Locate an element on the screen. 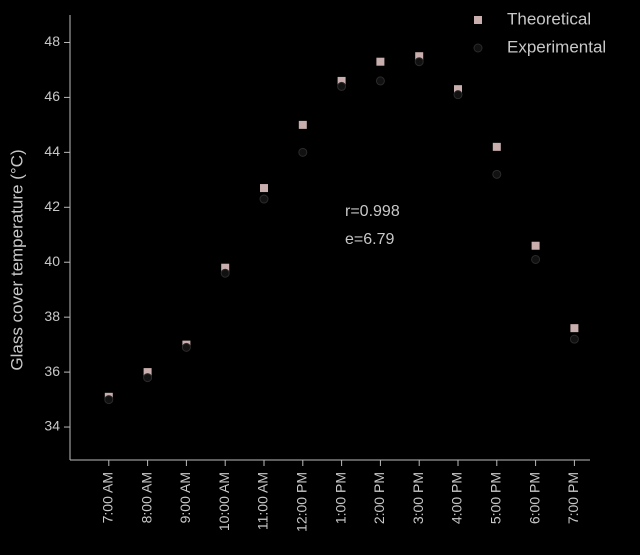 The image size is (640, 555). x-tick-label: 12:00 PM is located at coordinates (302, 502).